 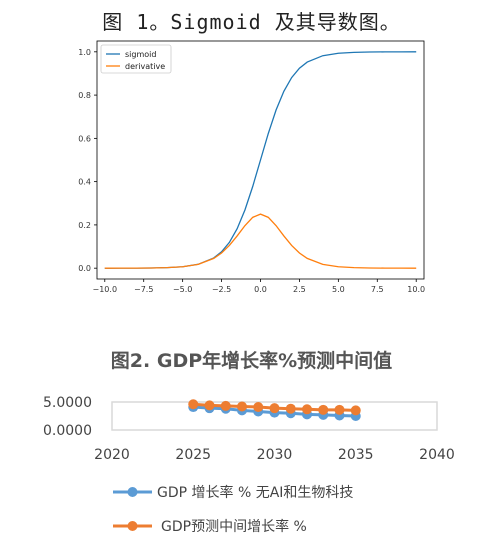 What do you see at coordinates (67, 403) in the screenshot?
I see `y-tick-label: 5.0000` at bounding box center [67, 403].